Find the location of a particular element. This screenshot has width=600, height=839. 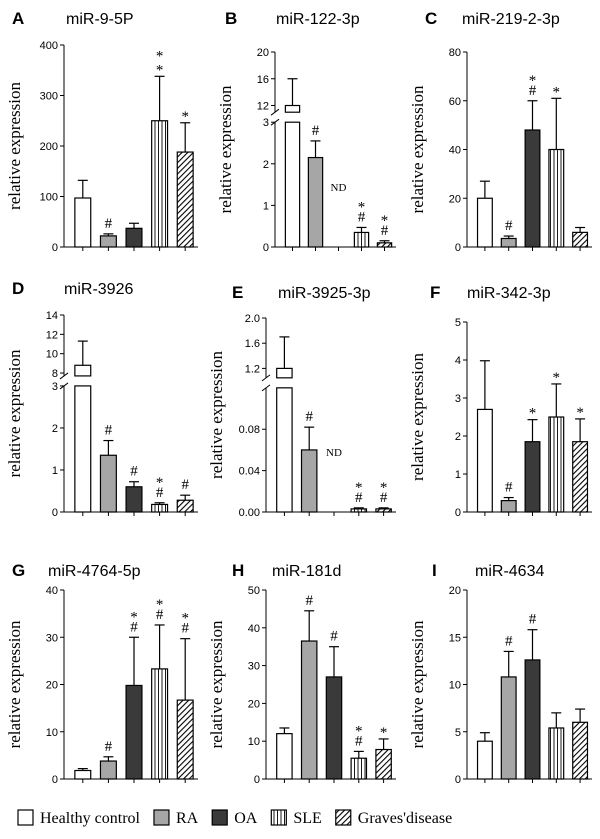

panel-title: miR-9-5P is located at coordinates (100, 19).